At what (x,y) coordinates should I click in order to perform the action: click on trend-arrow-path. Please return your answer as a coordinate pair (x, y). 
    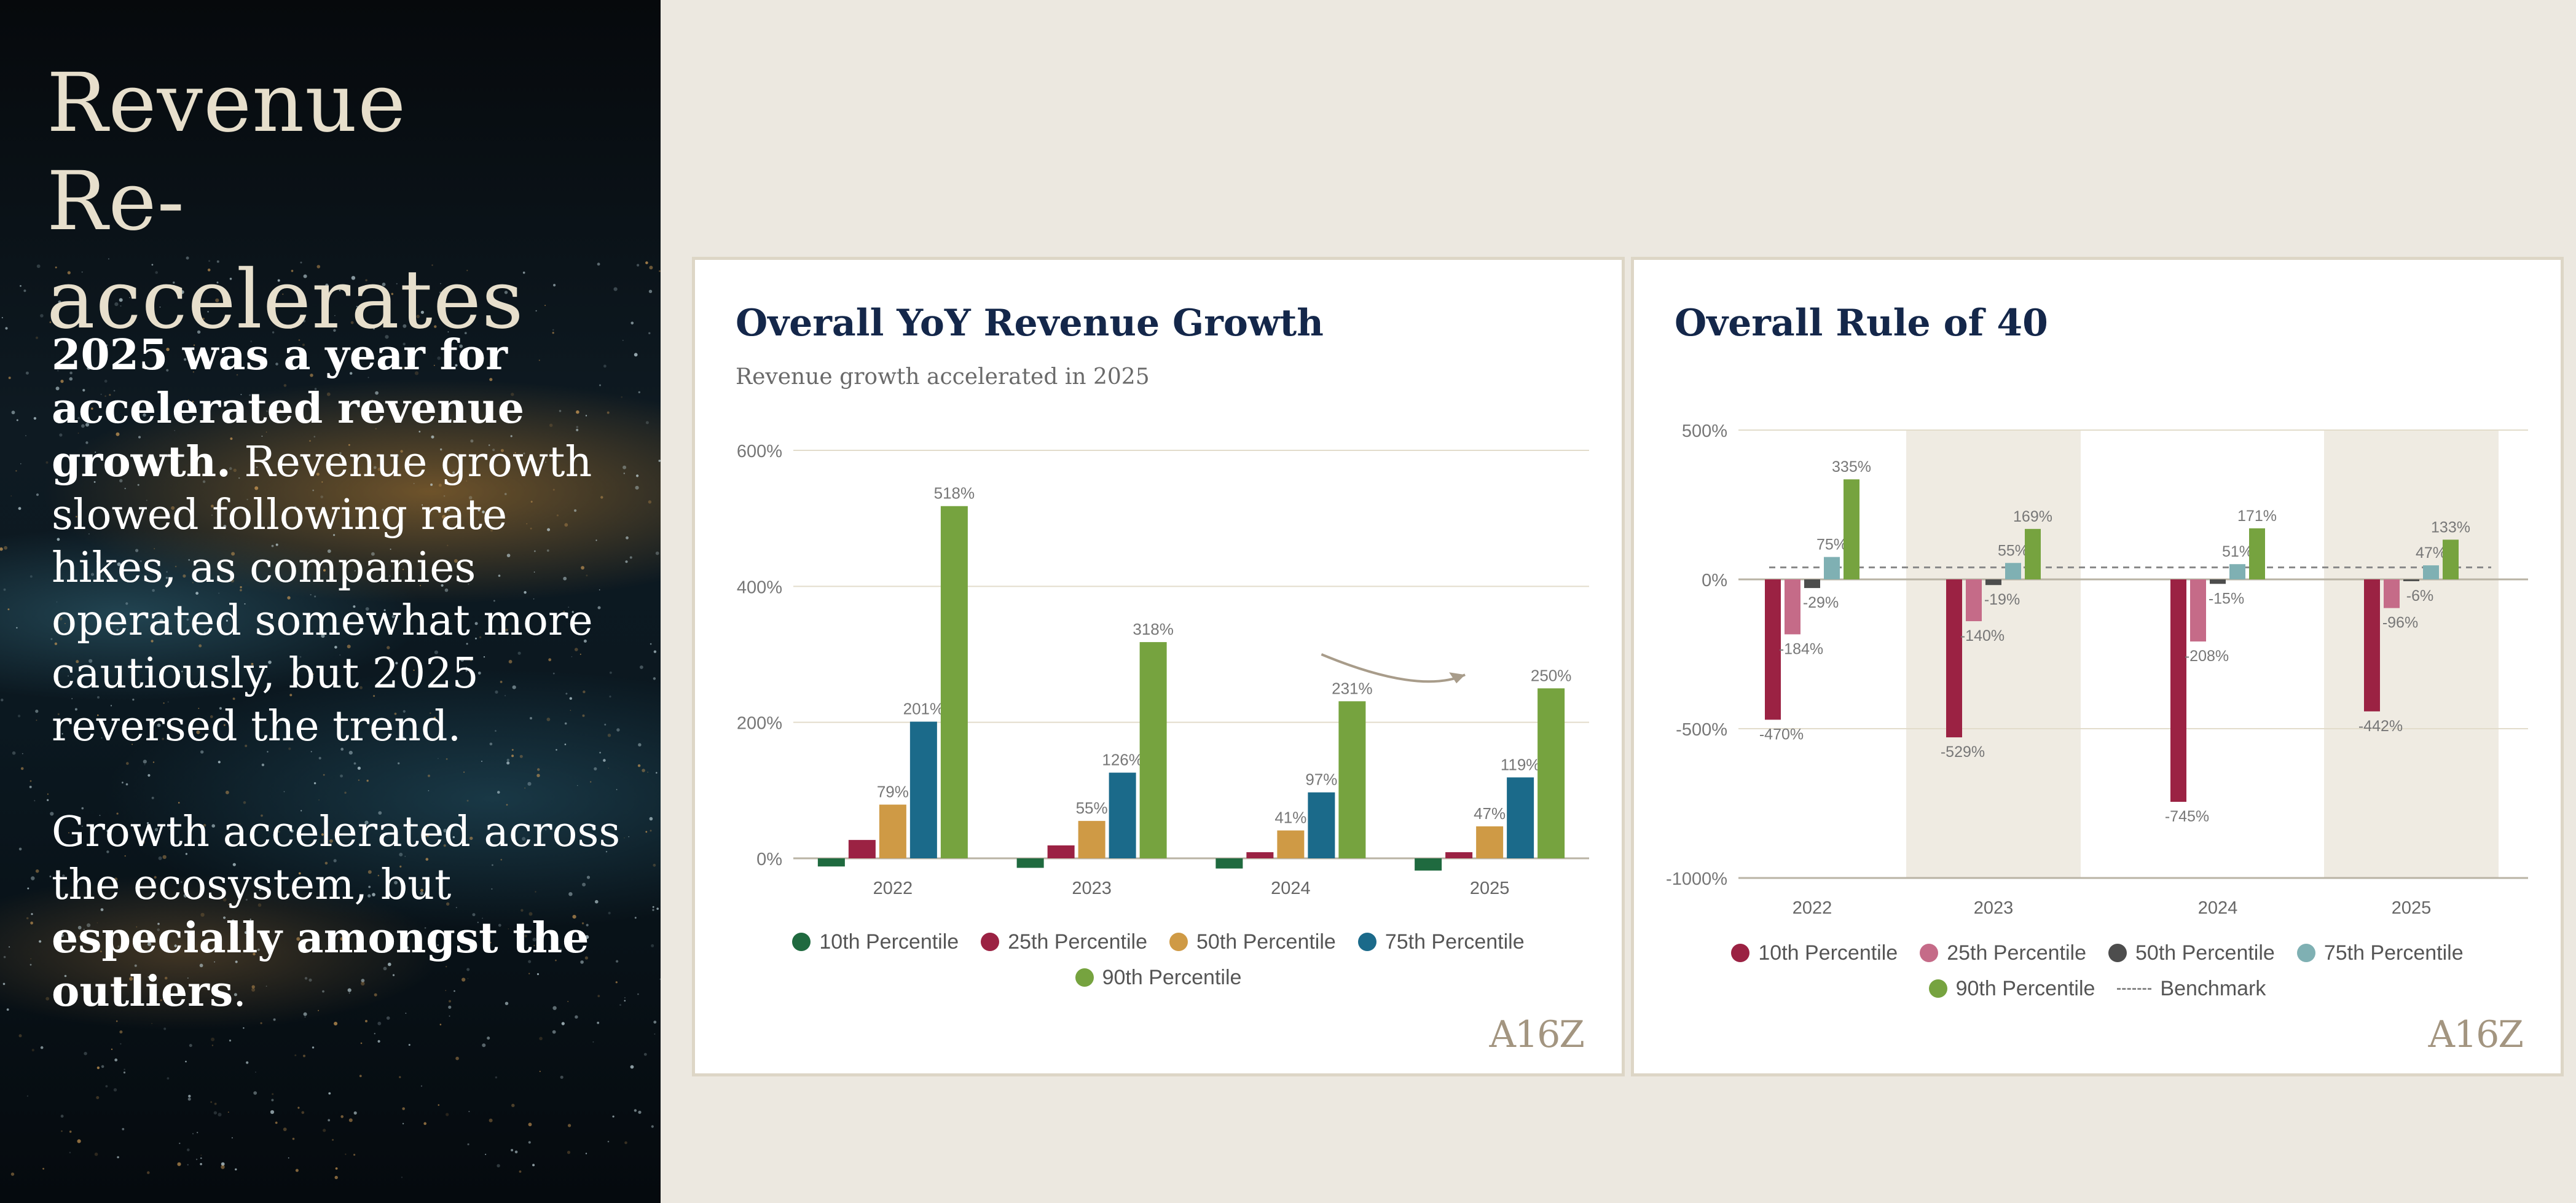
    Looking at the image, I should click on (1393, 668).